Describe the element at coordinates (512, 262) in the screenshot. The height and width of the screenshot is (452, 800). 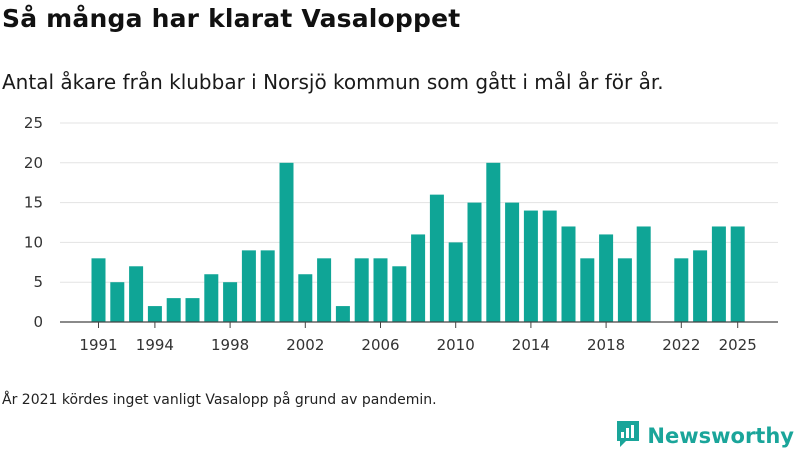
I see `bar-2013` at that location.